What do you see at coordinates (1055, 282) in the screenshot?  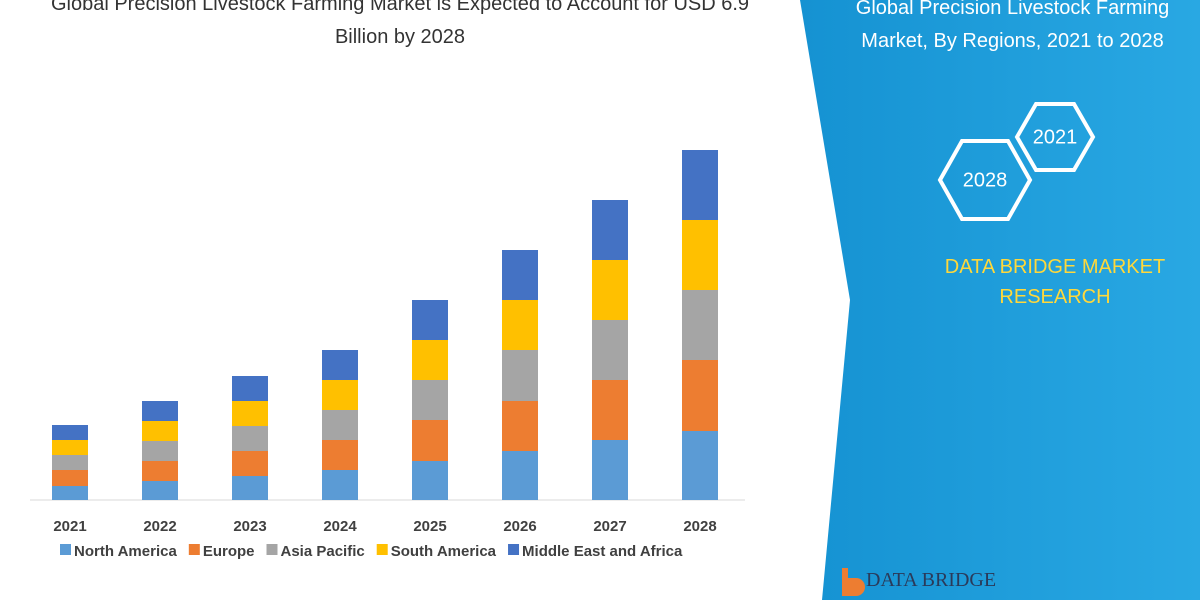 I see `brand: DATA BRIDGE MARKET RESEARCH` at bounding box center [1055, 282].